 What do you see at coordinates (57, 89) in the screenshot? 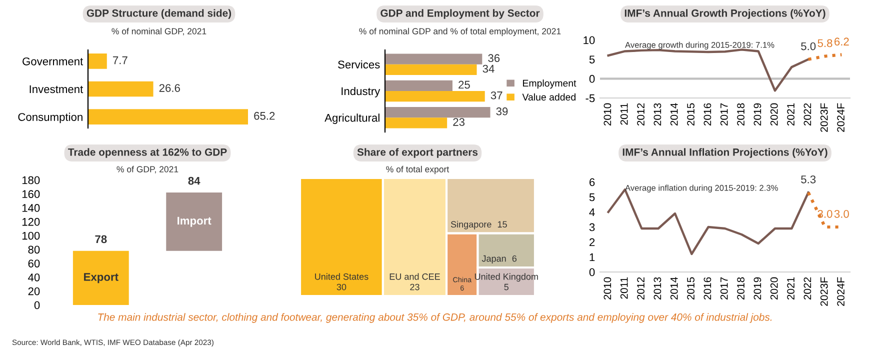
I see `y-tick-label: Investment` at bounding box center [57, 89].